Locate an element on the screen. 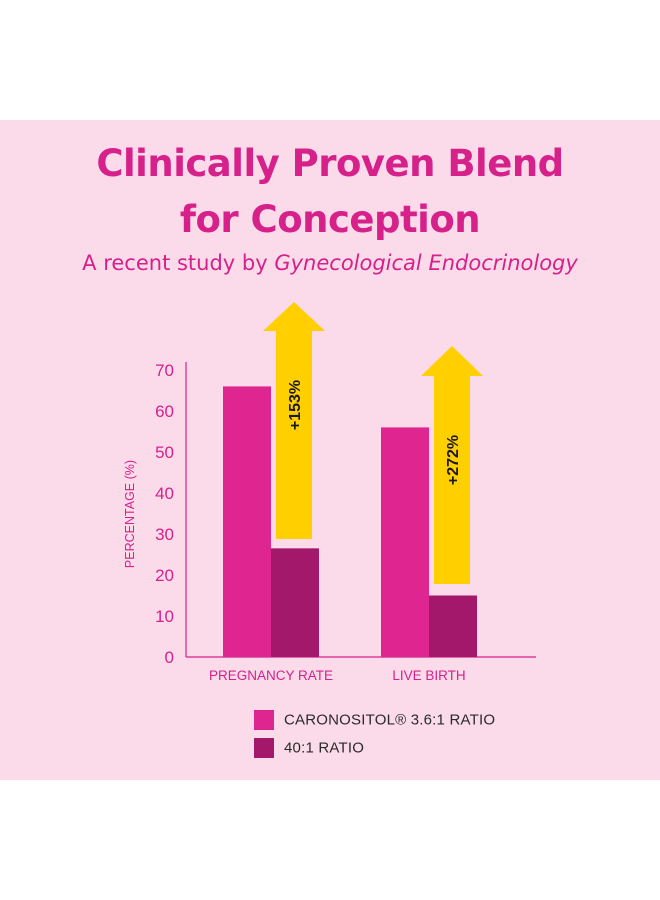 Image resolution: width=660 pixels, height=900 pixels. page-title-line1: Clinically Proven Blend is located at coordinates (330, 163).